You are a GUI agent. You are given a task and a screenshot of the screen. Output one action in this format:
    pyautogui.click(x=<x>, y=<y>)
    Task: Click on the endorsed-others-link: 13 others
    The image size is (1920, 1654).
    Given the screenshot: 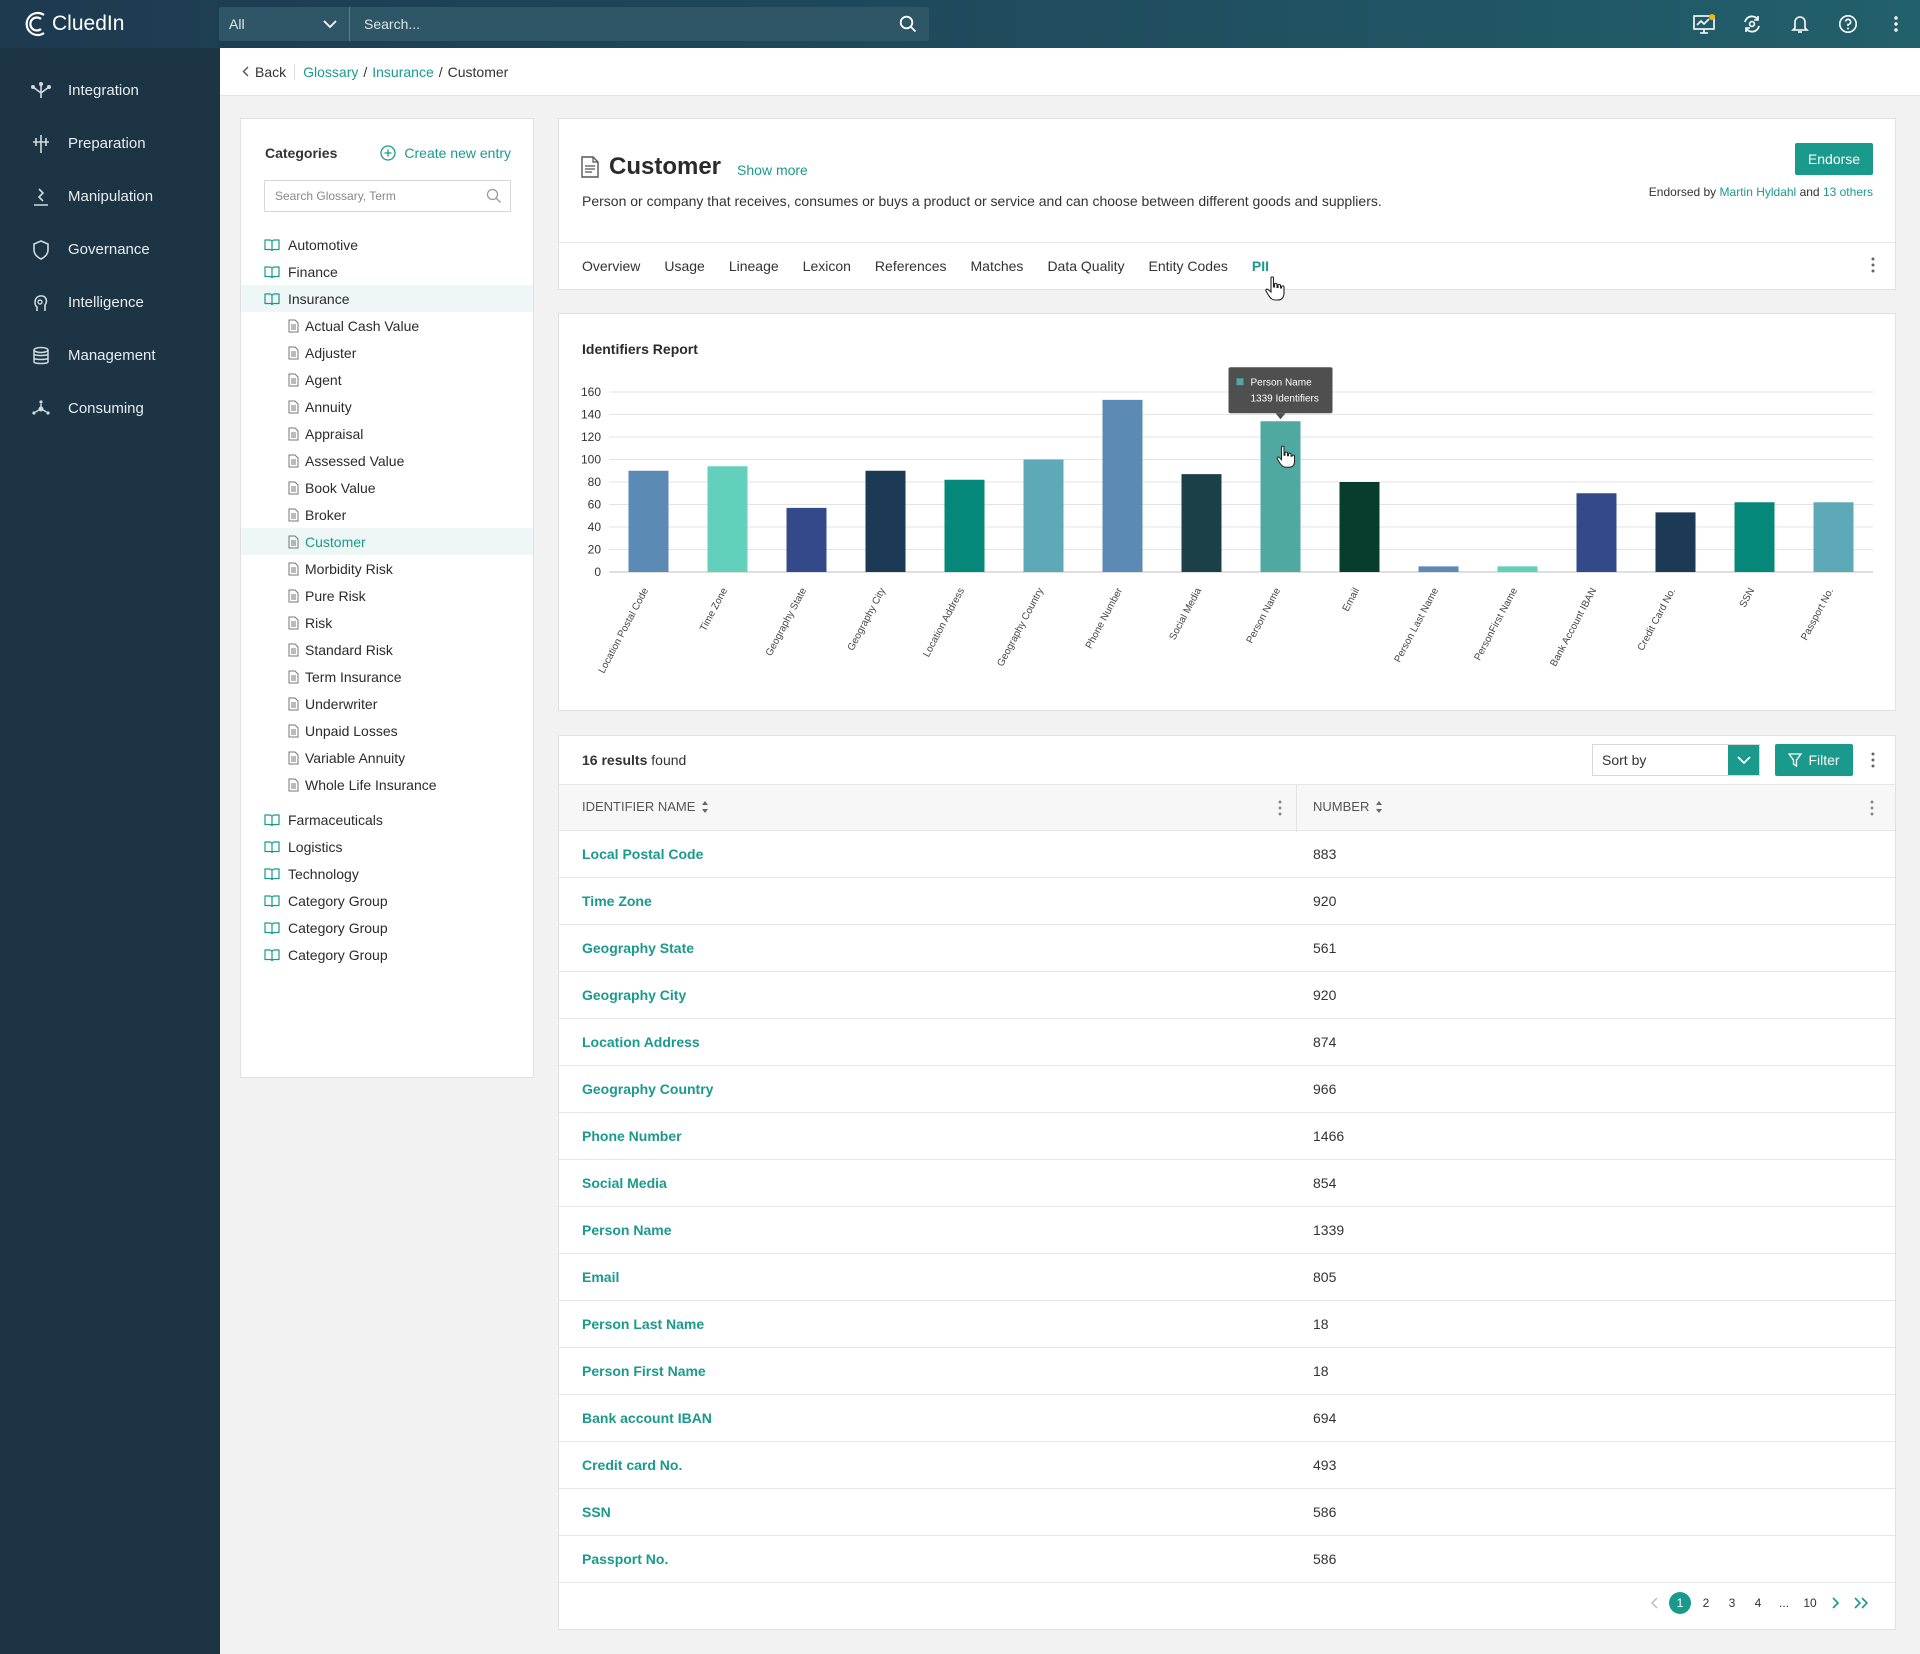 What is the action you would take?
    pyautogui.click(x=1847, y=192)
    